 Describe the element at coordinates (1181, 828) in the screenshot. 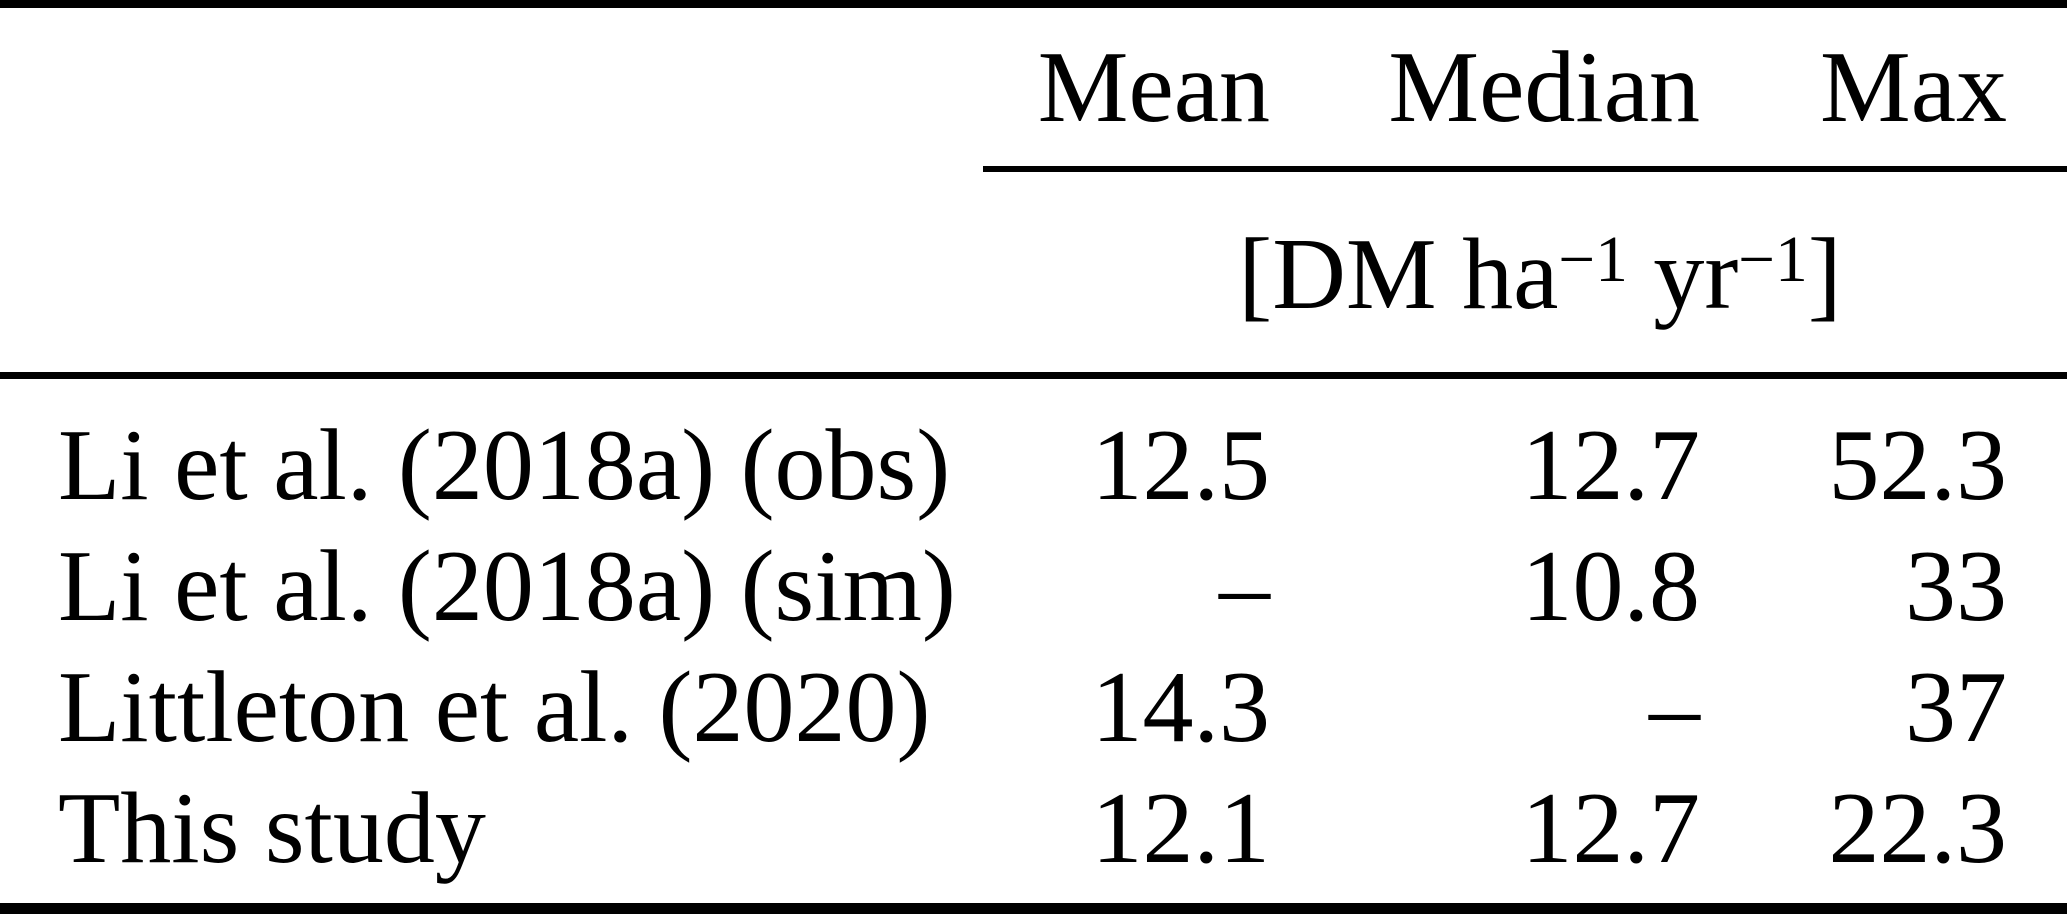

I see `table-cell-mean: 12.1` at that location.